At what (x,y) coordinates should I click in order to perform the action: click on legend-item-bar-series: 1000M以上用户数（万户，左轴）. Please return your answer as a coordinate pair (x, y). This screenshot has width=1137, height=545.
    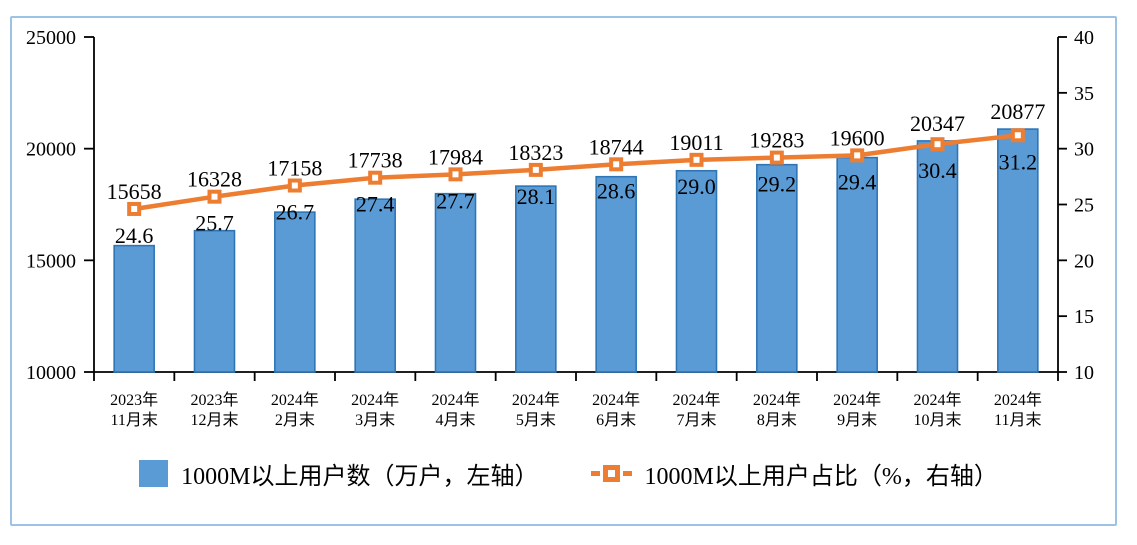
    Looking at the image, I should click on (339, 473).